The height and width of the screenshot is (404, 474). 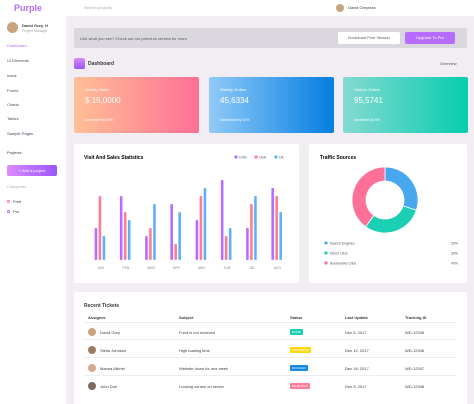 What do you see at coordinates (415, 386) in the screenshot?
I see `table-cell: WD-12348` at bounding box center [415, 386].